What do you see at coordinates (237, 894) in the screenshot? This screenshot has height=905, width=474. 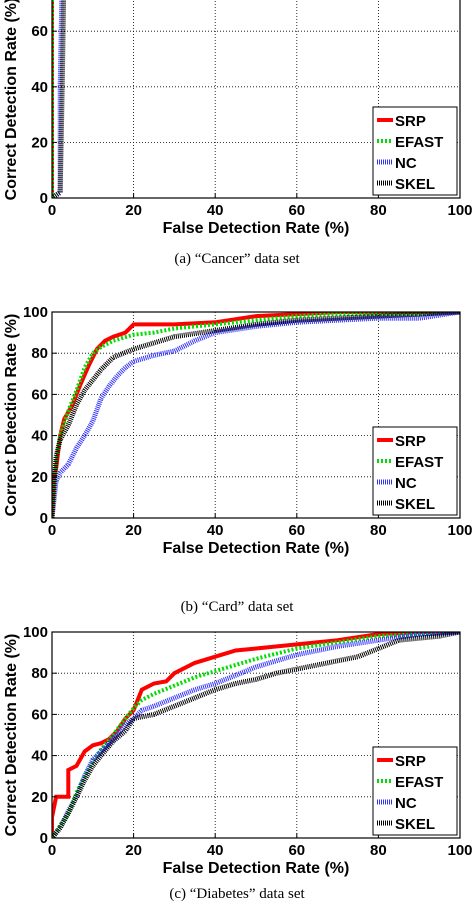 I see `panel-caption: (c) “Diabetes” data set` at bounding box center [237, 894].